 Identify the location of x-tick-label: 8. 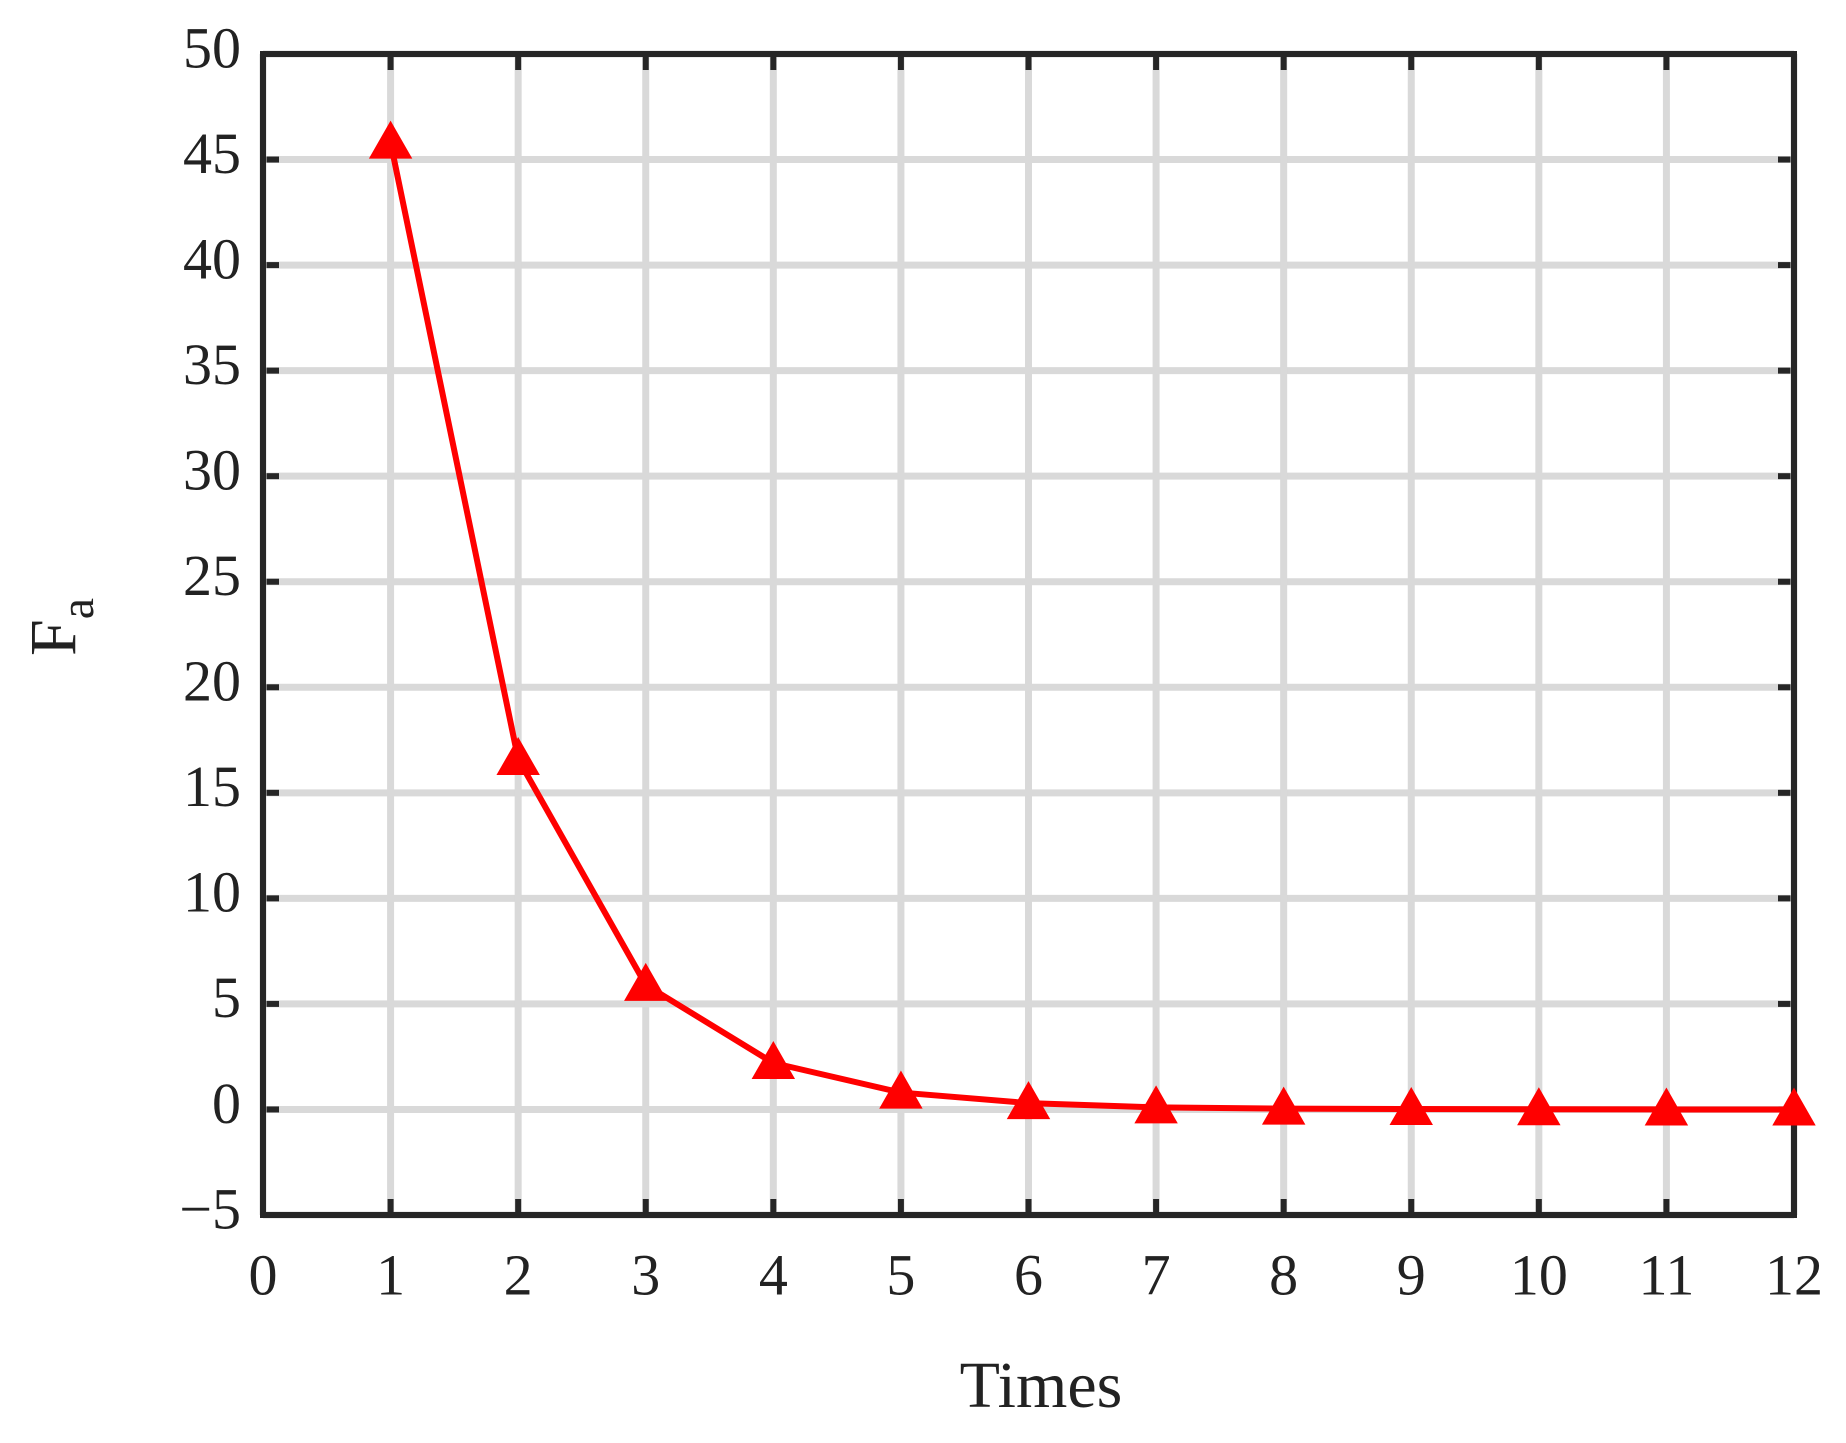
(1283, 1274).